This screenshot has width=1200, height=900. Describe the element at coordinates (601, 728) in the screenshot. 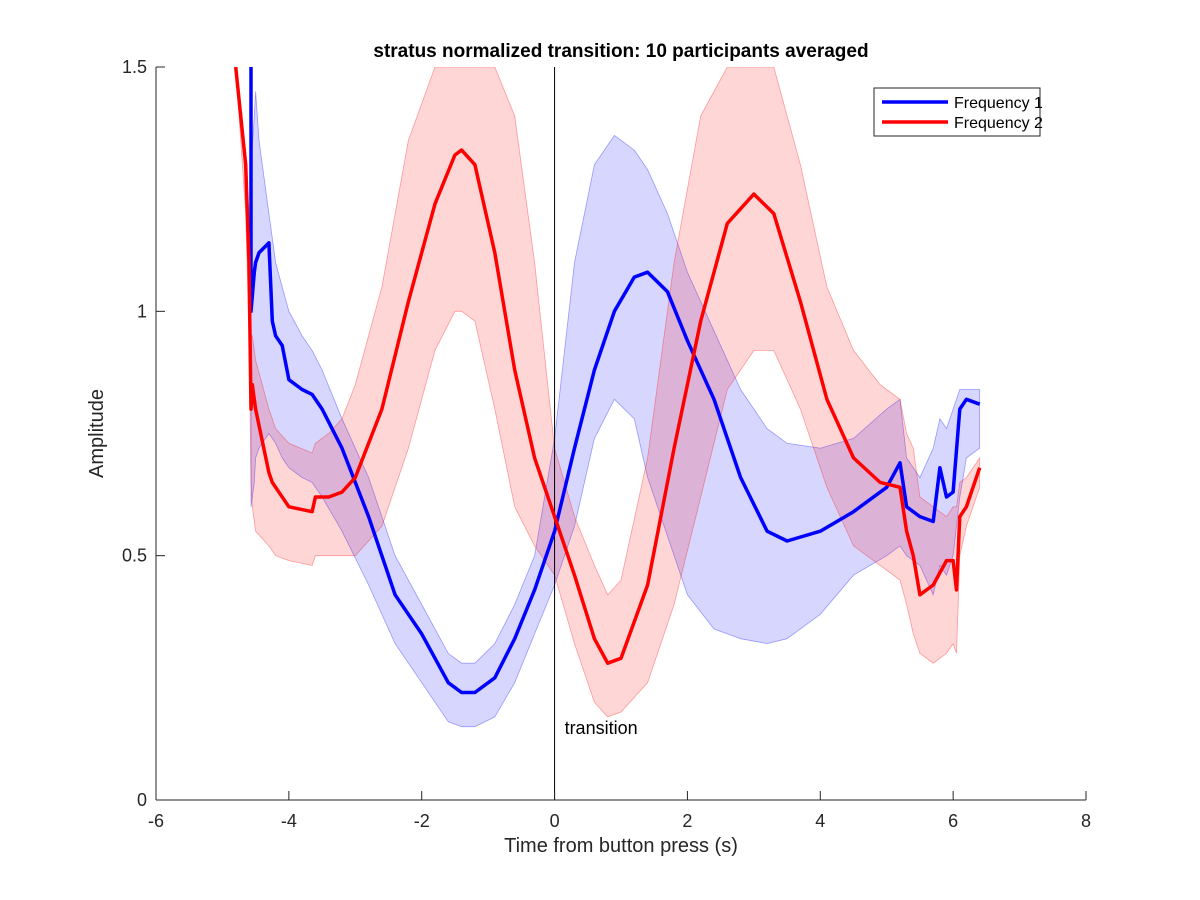

I see `transition-annotation: transition` at that location.